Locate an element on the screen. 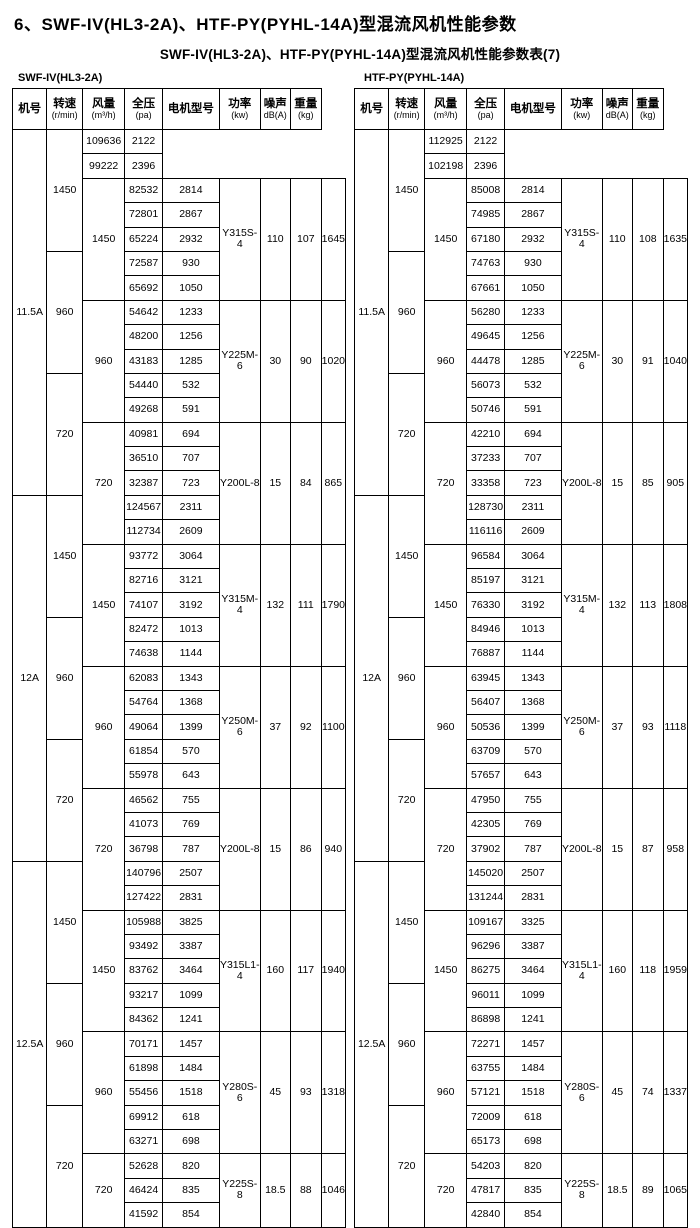 Image resolution: width=700 pixels, height=1228 pixels. cell-pressure: 1399 is located at coordinates (532, 727).